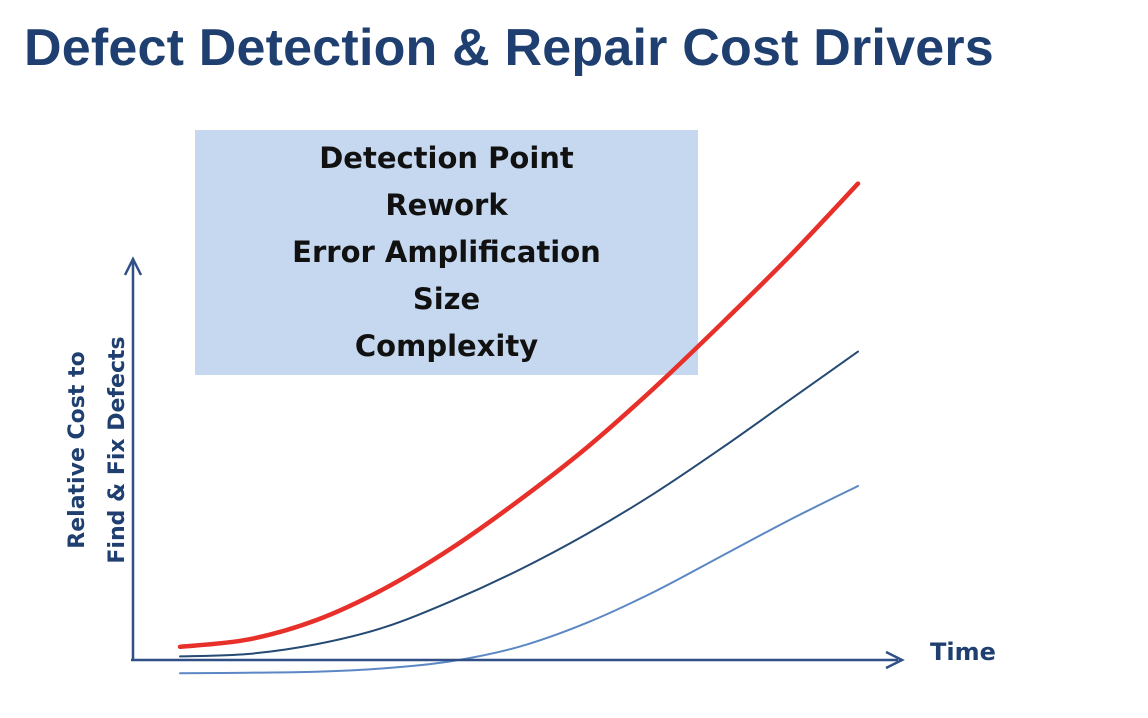 The height and width of the screenshot is (718, 1148). I want to click on y-axis-arrow, so click(133, 266).